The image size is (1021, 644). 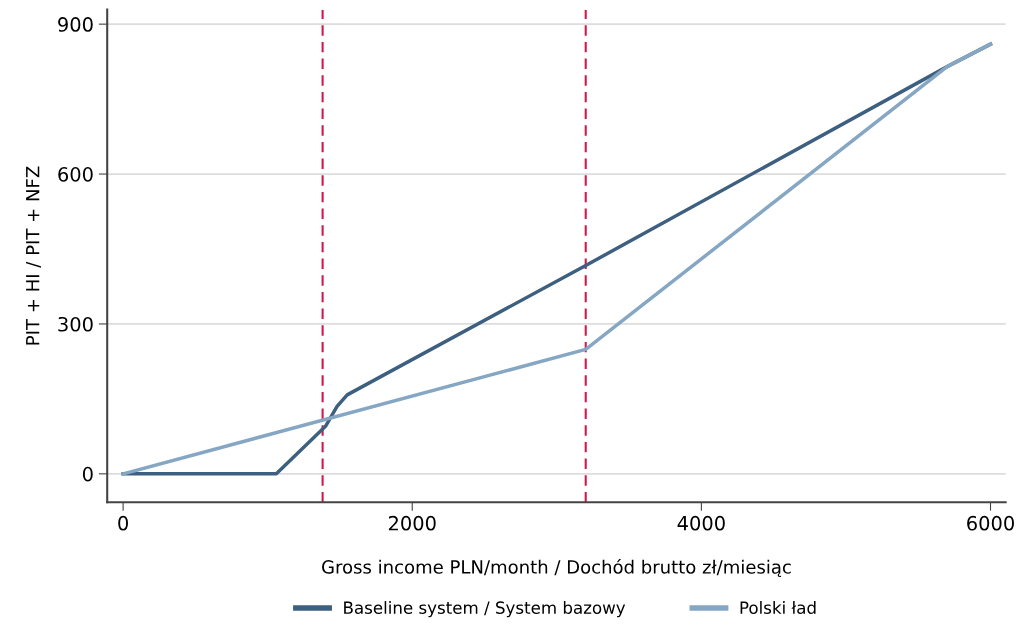 What do you see at coordinates (701, 523) in the screenshot?
I see `x-tick-label: 4000` at bounding box center [701, 523].